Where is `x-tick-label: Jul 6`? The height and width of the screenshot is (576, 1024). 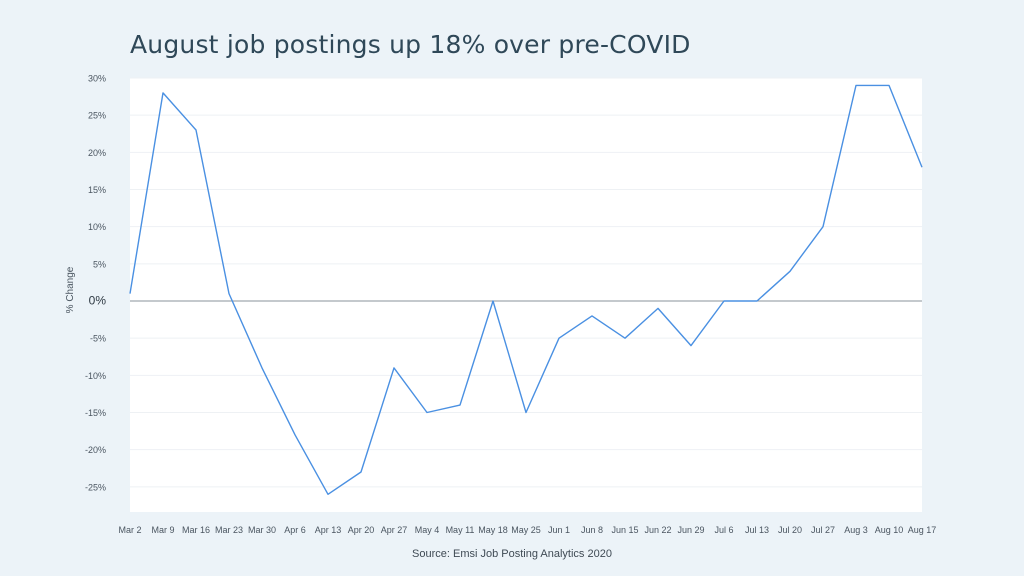 x-tick-label: Jul 6 is located at coordinates (723, 530).